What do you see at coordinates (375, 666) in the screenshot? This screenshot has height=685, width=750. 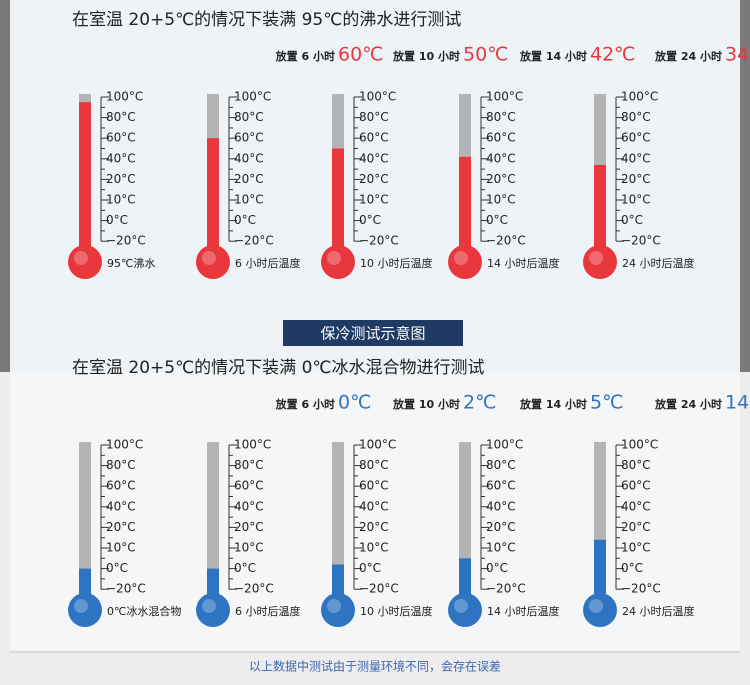 I see `footer: 以上数据中测试由于测量环境不同，会存在误差` at bounding box center [375, 666].